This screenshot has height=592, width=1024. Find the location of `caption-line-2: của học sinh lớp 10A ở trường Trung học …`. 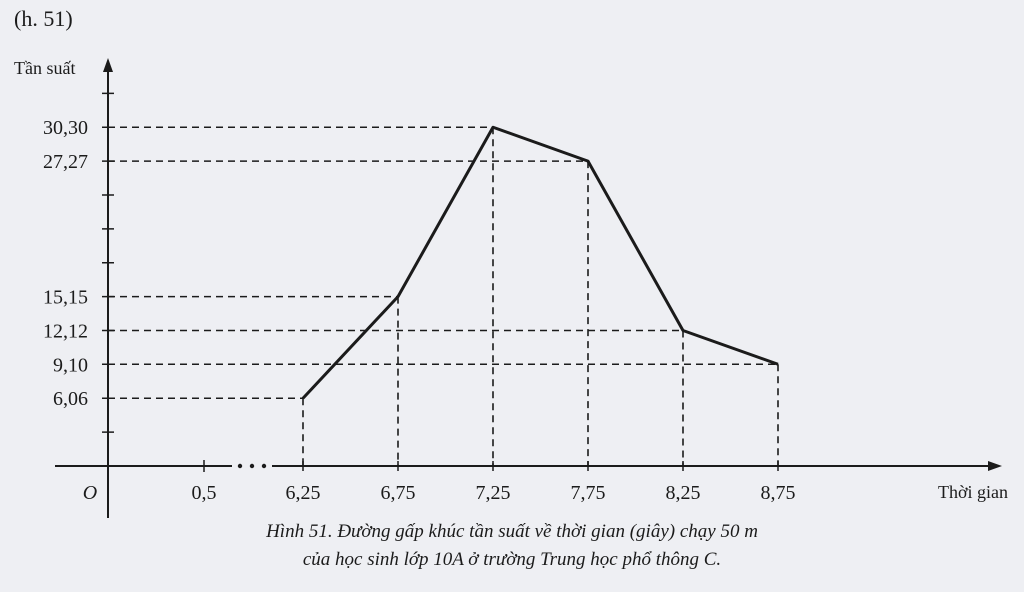

caption-line-2: của học sinh lớp 10A ở trường Trung học … is located at coordinates (512, 559).